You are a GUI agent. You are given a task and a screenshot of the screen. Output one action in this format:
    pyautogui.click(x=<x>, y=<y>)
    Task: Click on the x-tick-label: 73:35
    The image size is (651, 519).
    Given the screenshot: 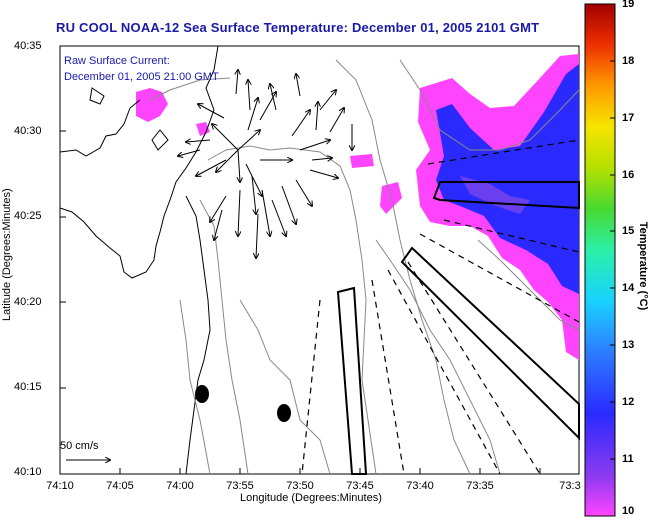 What is the action you would take?
    pyautogui.click(x=480, y=486)
    